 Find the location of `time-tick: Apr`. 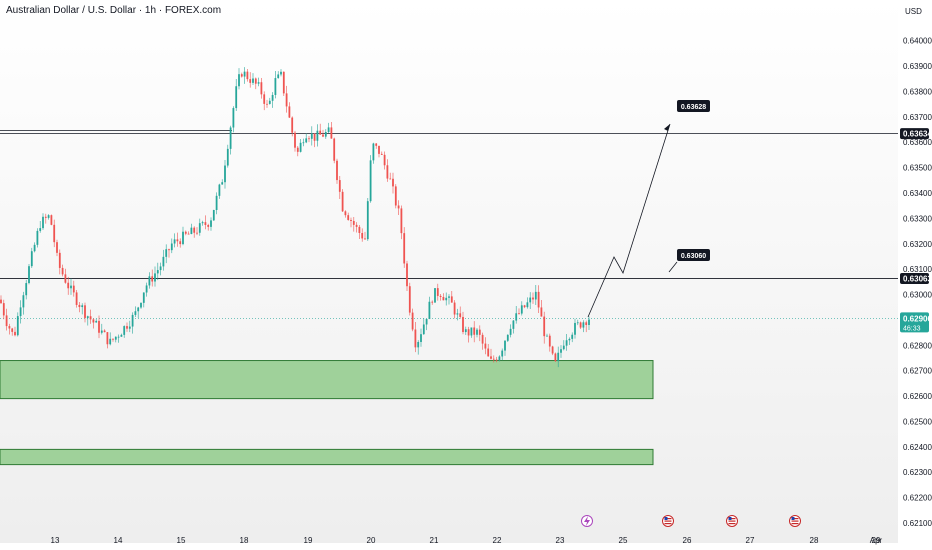

time-tick: Apr is located at coordinates (876, 540).